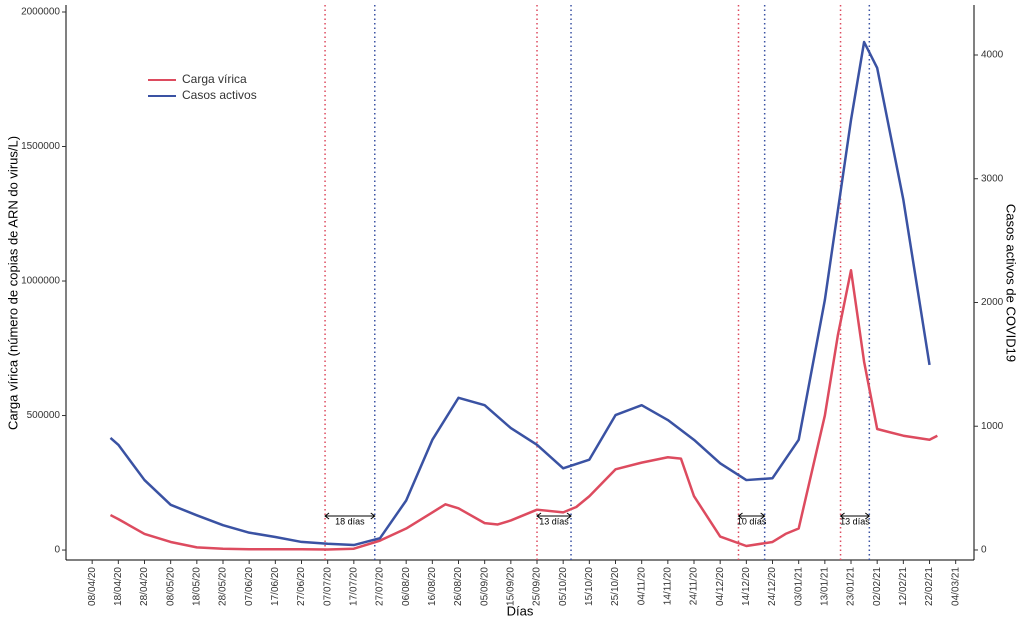  What do you see at coordinates (798, 586) in the screenshot?
I see `x-tick-label: 03/01/21` at bounding box center [798, 586].